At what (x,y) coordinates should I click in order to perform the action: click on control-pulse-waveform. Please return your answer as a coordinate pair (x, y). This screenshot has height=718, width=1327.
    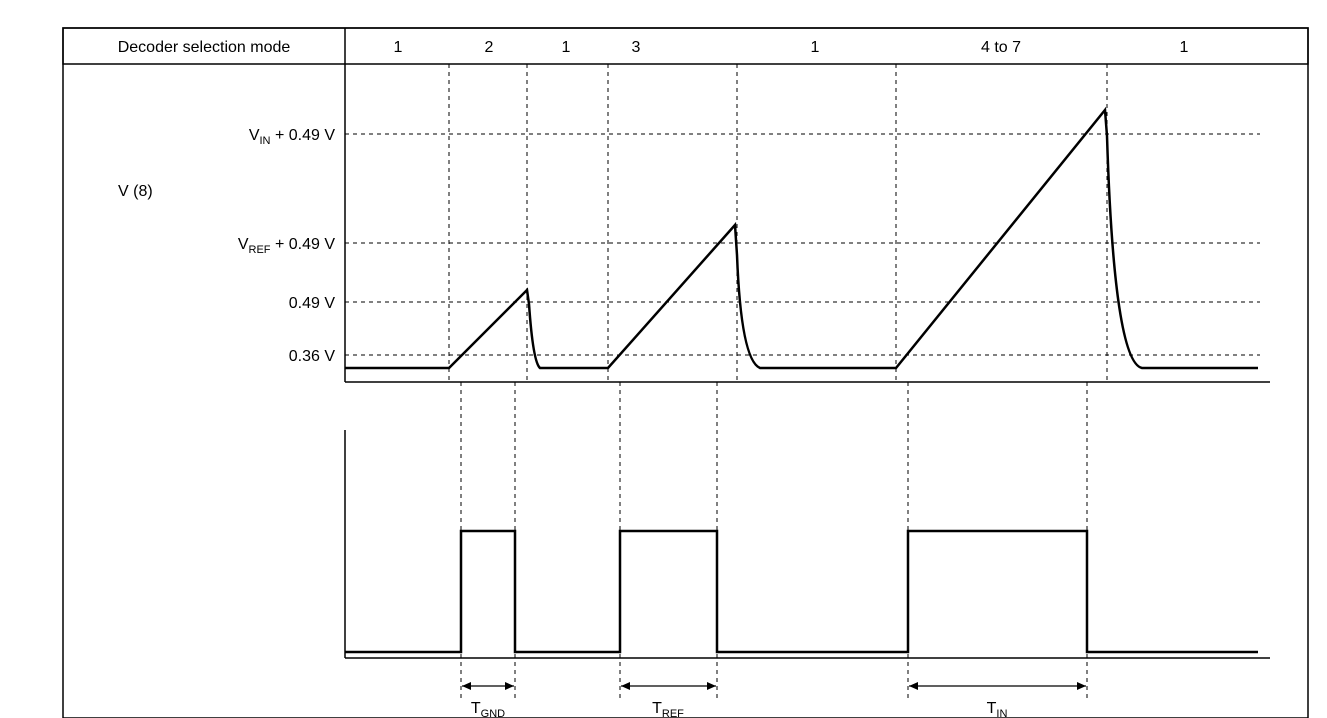
    Looking at the image, I should click on (801, 591).